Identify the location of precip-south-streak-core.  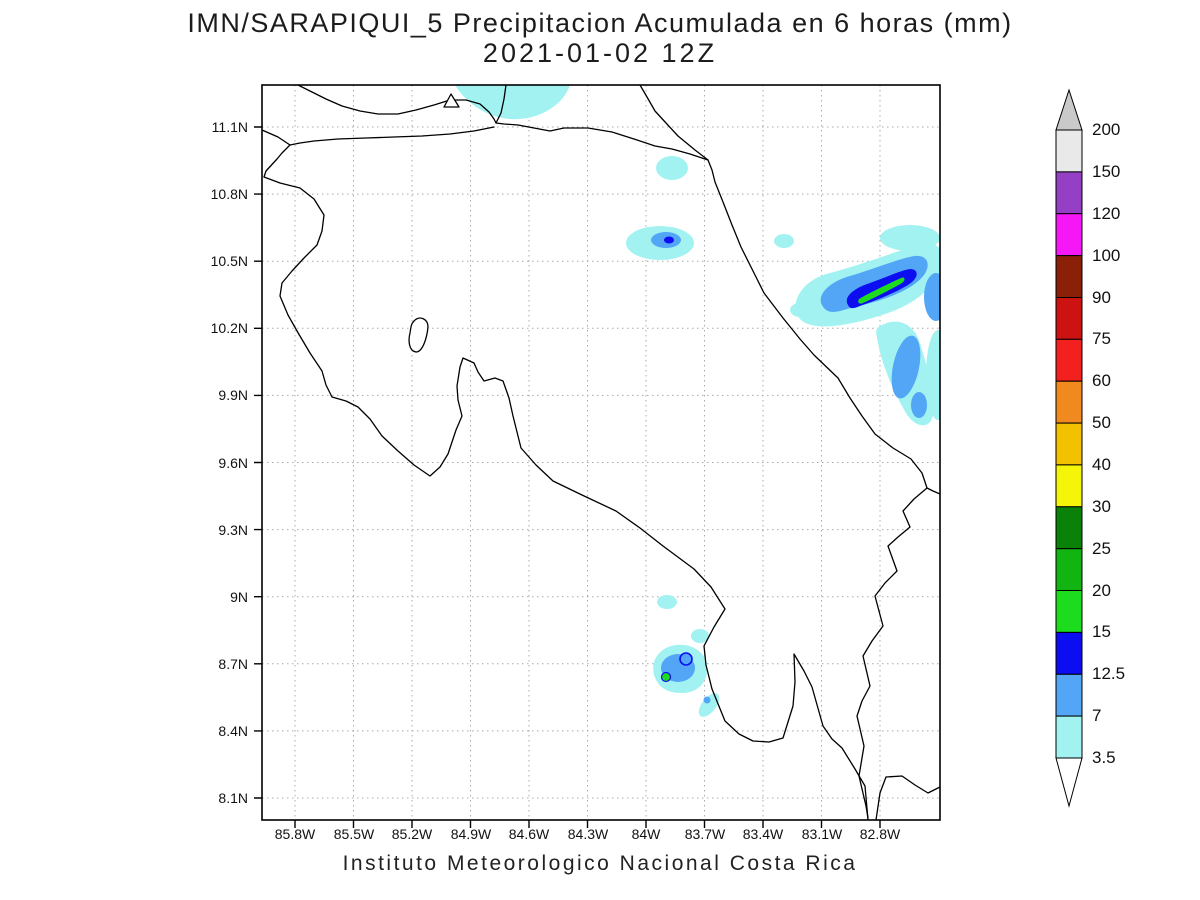
(707, 700).